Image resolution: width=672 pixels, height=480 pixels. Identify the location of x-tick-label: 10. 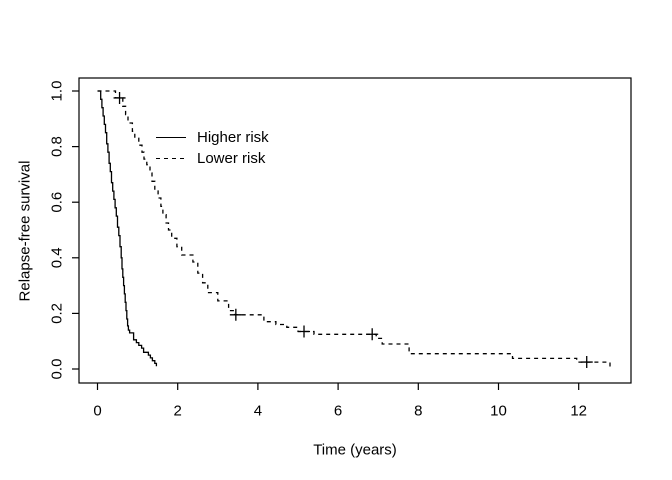
(498, 411).